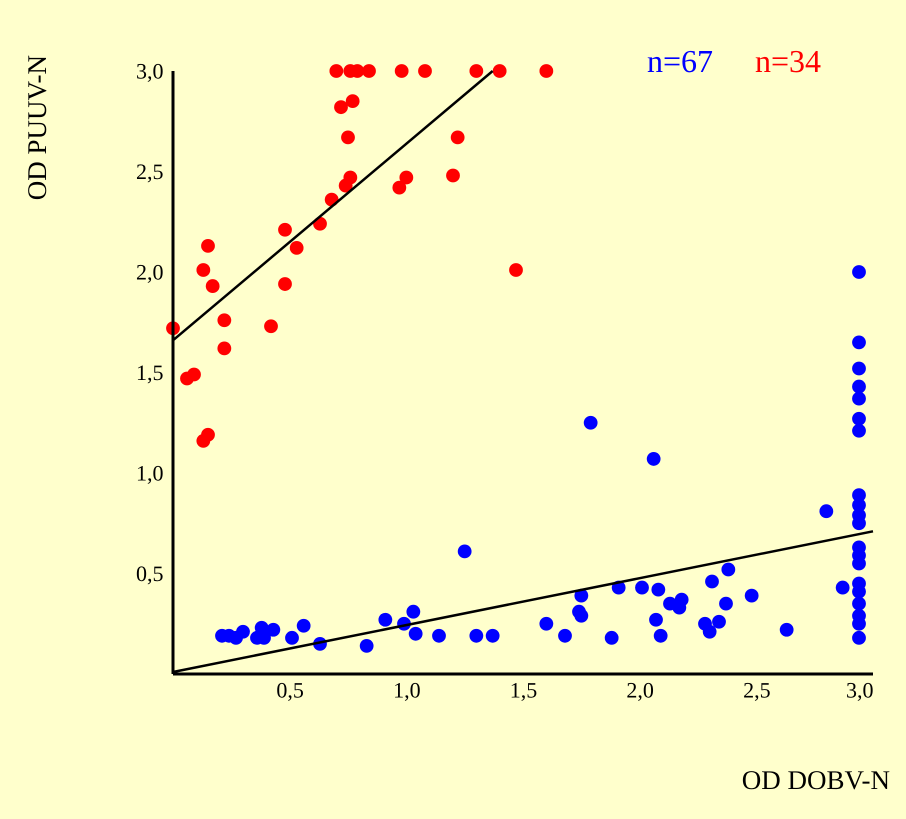 The image size is (906, 819). What do you see at coordinates (816, 780) in the screenshot?
I see `x-axis-title: OD DOBV-N` at bounding box center [816, 780].